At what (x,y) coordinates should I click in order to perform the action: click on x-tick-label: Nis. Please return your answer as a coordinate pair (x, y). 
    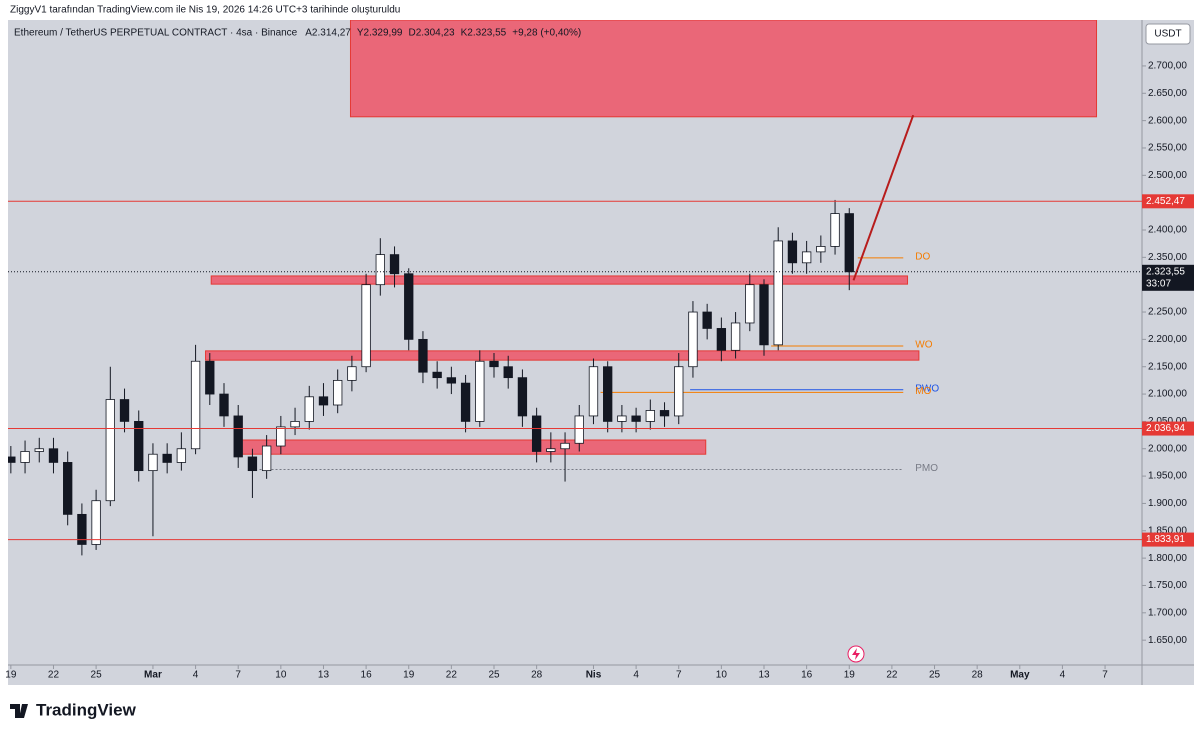
    Looking at the image, I should click on (594, 675).